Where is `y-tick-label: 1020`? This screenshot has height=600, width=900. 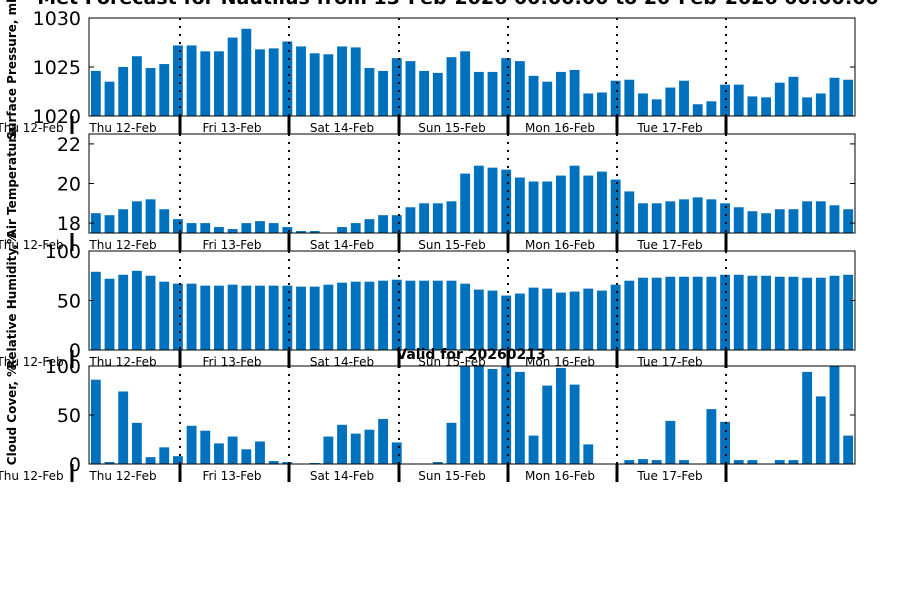
y-tick-label: 1020 is located at coordinates (57, 117).